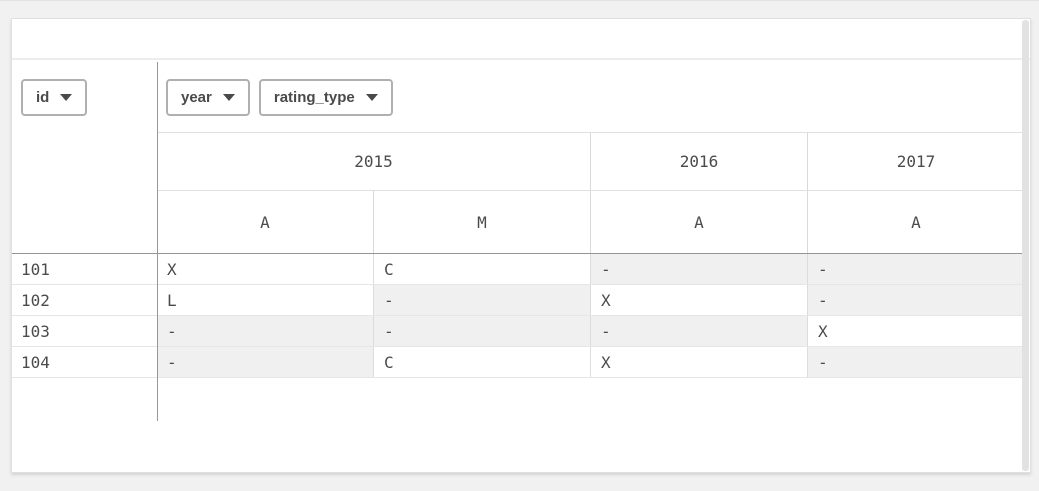  What do you see at coordinates (482, 222) in the screenshot?
I see `type-header: M` at bounding box center [482, 222].